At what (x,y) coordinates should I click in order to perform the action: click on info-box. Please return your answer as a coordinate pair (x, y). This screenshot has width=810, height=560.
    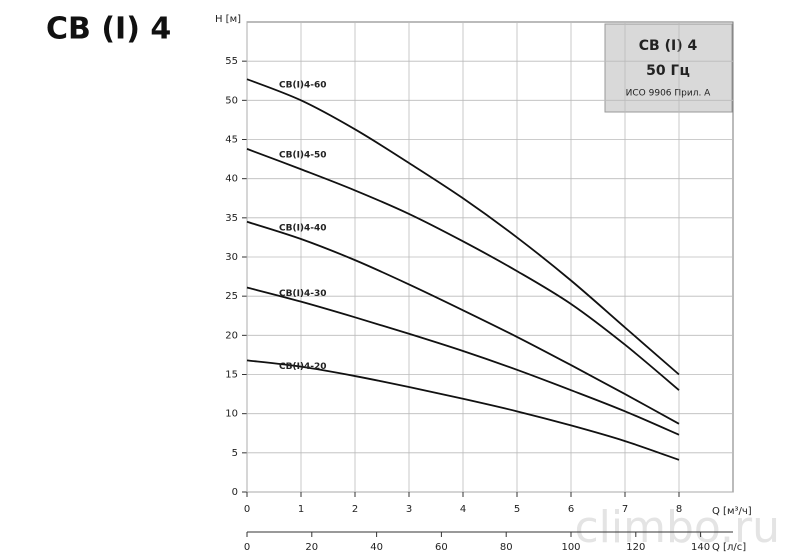
    Looking at the image, I should click on (668, 68).